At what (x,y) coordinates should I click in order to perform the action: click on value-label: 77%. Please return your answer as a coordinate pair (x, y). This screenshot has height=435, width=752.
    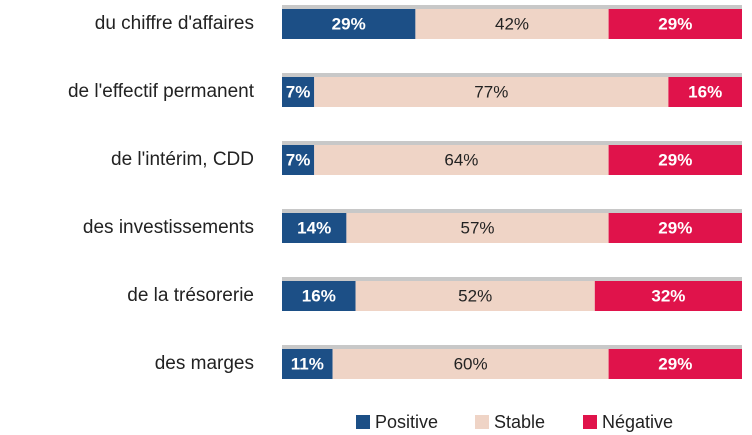
    Looking at the image, I should click on (491, 91).